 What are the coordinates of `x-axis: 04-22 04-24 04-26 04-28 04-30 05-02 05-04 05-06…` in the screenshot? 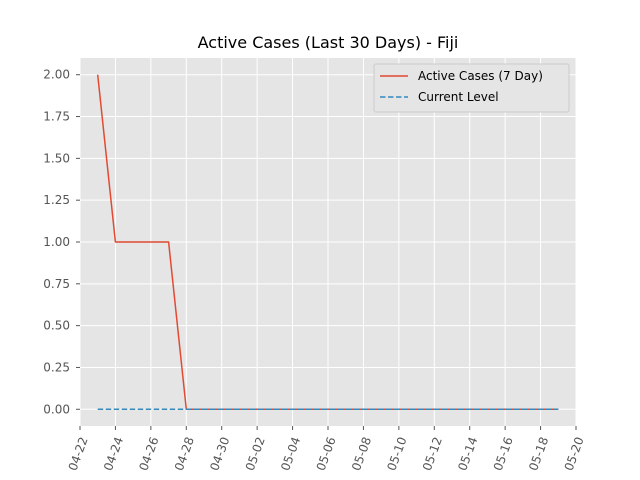 It's located at (326, 449).